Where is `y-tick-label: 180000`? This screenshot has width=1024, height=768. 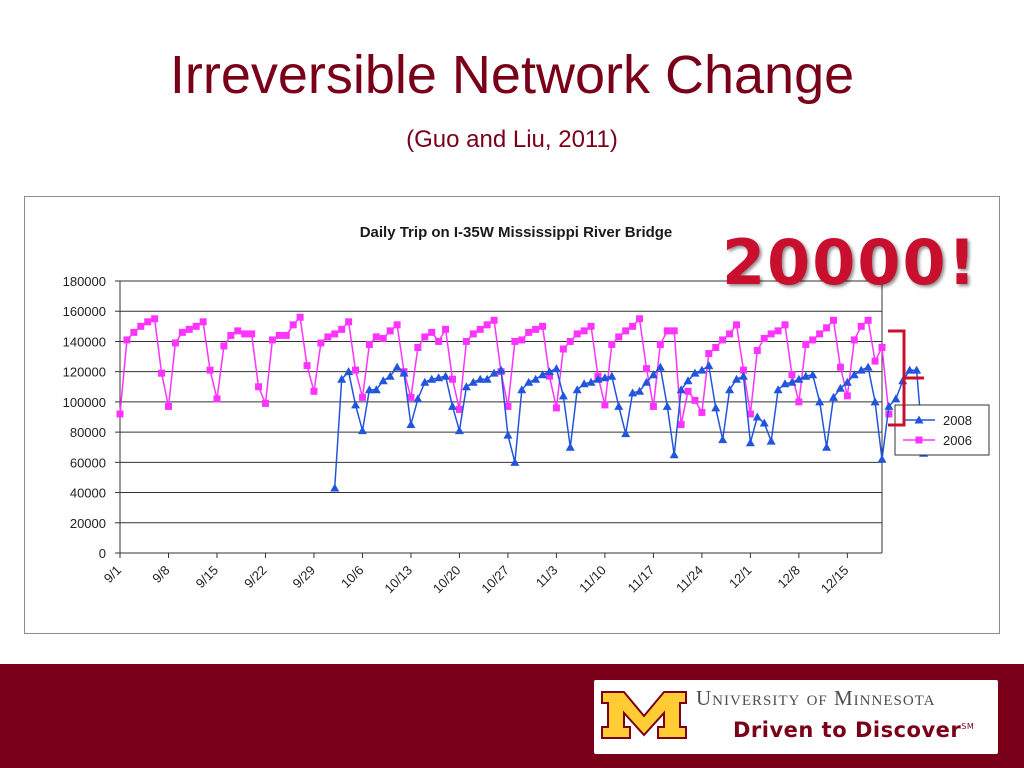 y-tick-label: 180000 is located at coordinates (84, 281).